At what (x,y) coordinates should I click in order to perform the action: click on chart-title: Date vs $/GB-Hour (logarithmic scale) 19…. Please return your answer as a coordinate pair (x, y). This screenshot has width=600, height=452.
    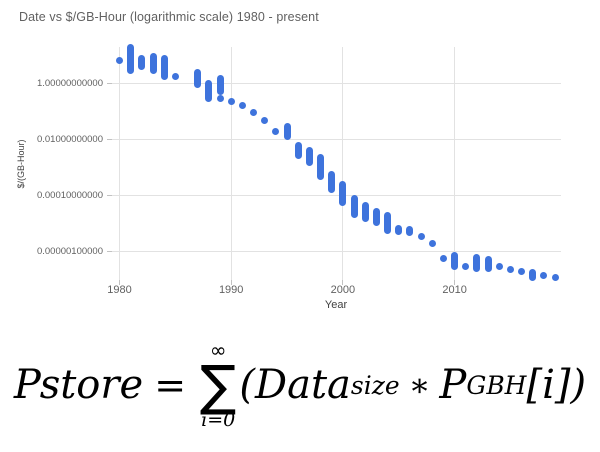
    Looking at the image, I should click on (169, 17).